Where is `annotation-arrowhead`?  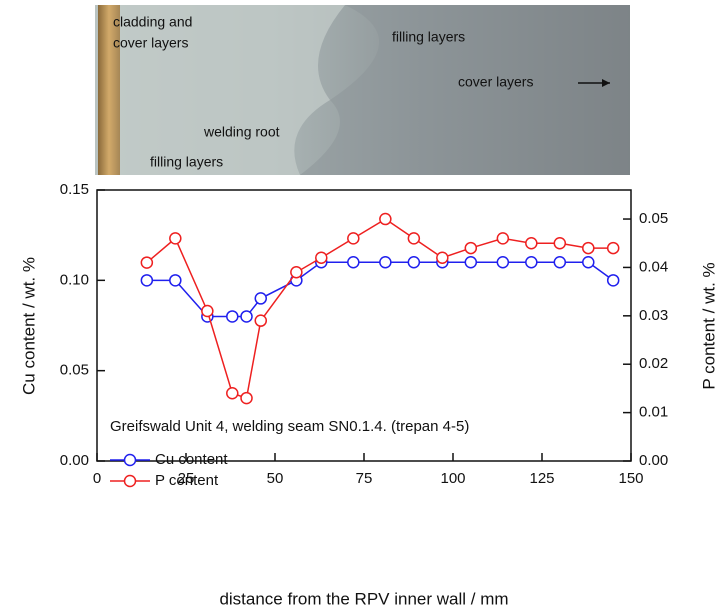
annotation-arrowhead is located at coordinates (606, 83).